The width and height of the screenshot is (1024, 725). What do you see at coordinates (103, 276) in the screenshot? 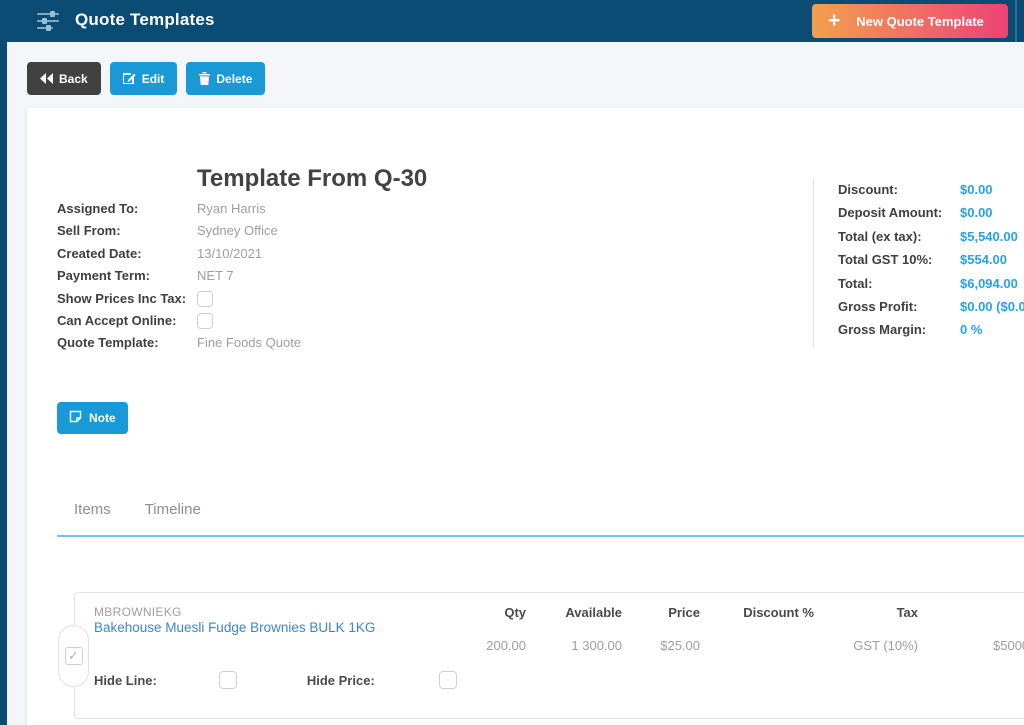
I see `field-label: Payment Term:` at bounding box center [103, 276].